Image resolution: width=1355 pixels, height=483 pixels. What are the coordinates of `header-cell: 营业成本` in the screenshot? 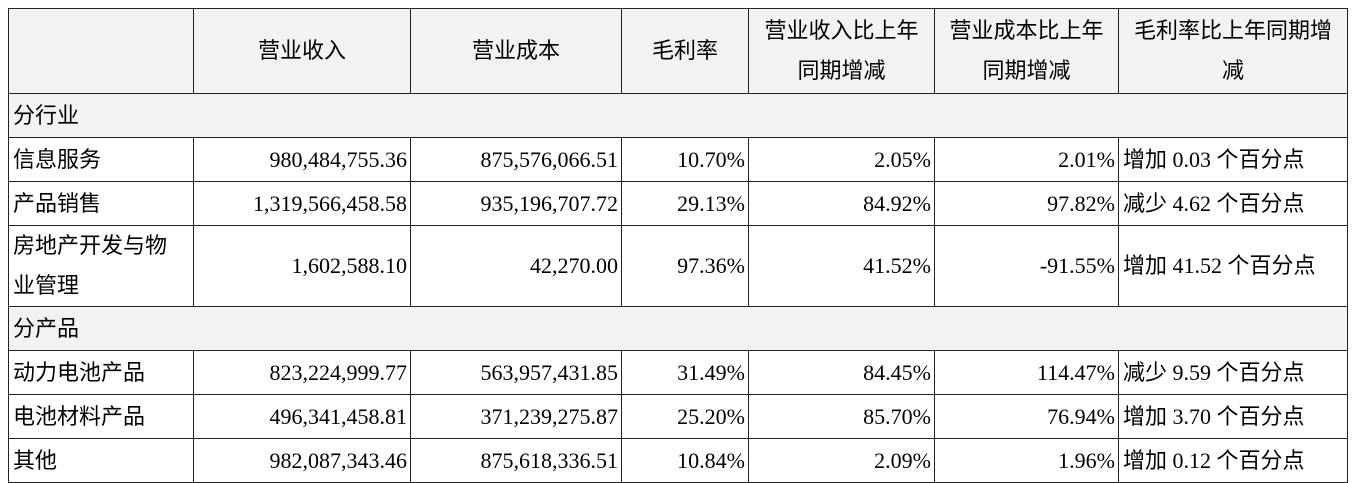 It's located at (516, 51).